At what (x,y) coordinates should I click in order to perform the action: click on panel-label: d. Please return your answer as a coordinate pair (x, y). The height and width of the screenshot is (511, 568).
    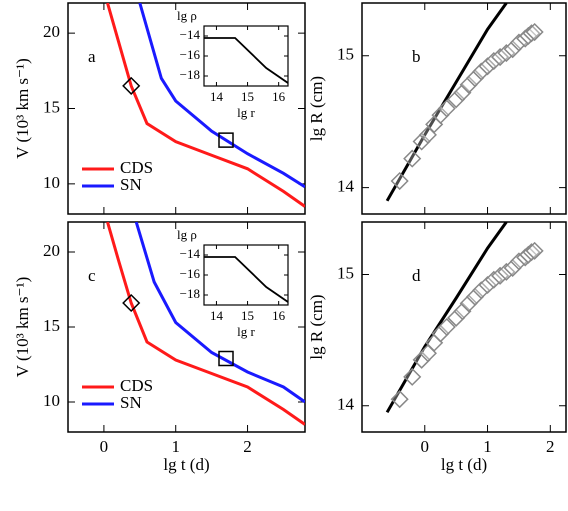
    Looking at the image, I should click on (416, 275).